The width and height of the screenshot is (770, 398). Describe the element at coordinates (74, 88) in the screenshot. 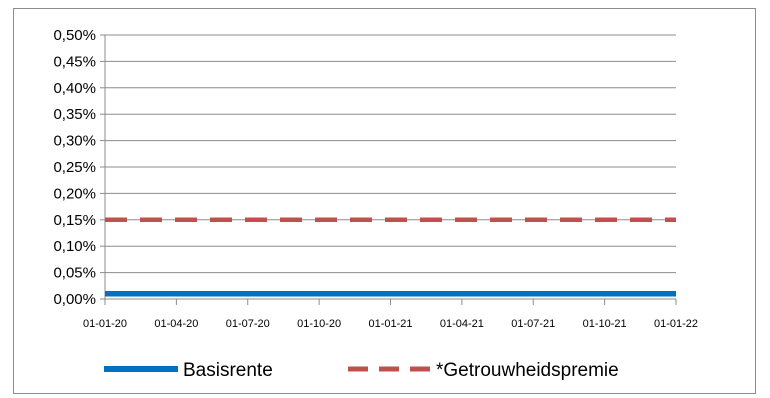

I see `y-tick-label: 0,40%` at that location.